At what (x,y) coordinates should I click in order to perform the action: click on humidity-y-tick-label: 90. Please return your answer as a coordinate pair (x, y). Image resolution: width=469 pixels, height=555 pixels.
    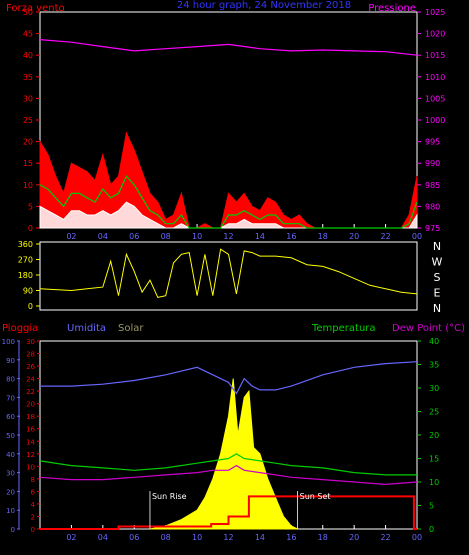
    Looking at the image, I should click on (10, 361).